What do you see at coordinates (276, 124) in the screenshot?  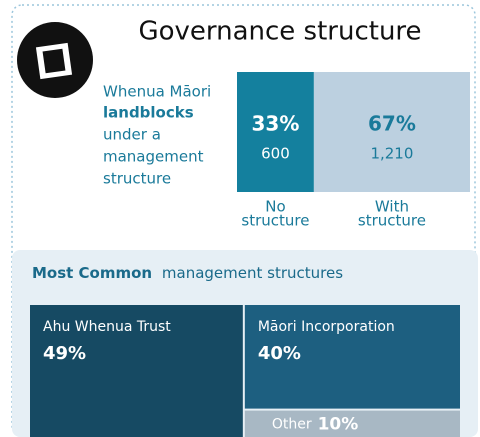 I see `split-percent: 33%` at bounding box center [276, 124].